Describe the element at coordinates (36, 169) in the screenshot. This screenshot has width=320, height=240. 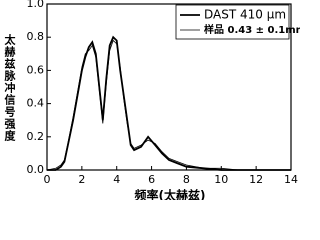
I see `y-tick-label: 0.0` at that location.